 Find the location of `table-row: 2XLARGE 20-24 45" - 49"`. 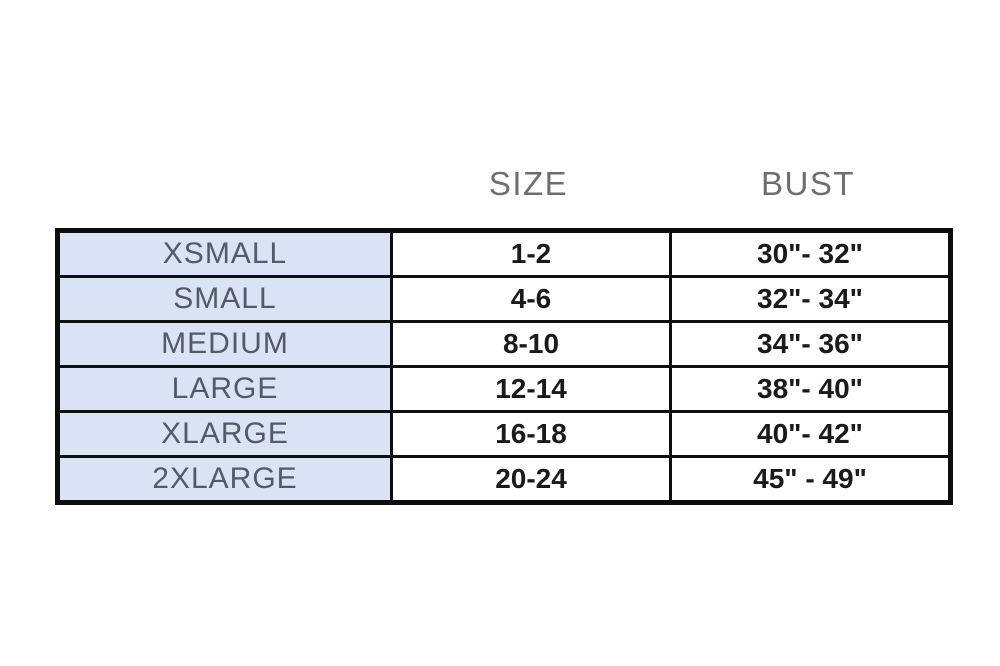

table-row: 2XLARGE 20-24 45" - 49" is located at coordinates (504, 479).